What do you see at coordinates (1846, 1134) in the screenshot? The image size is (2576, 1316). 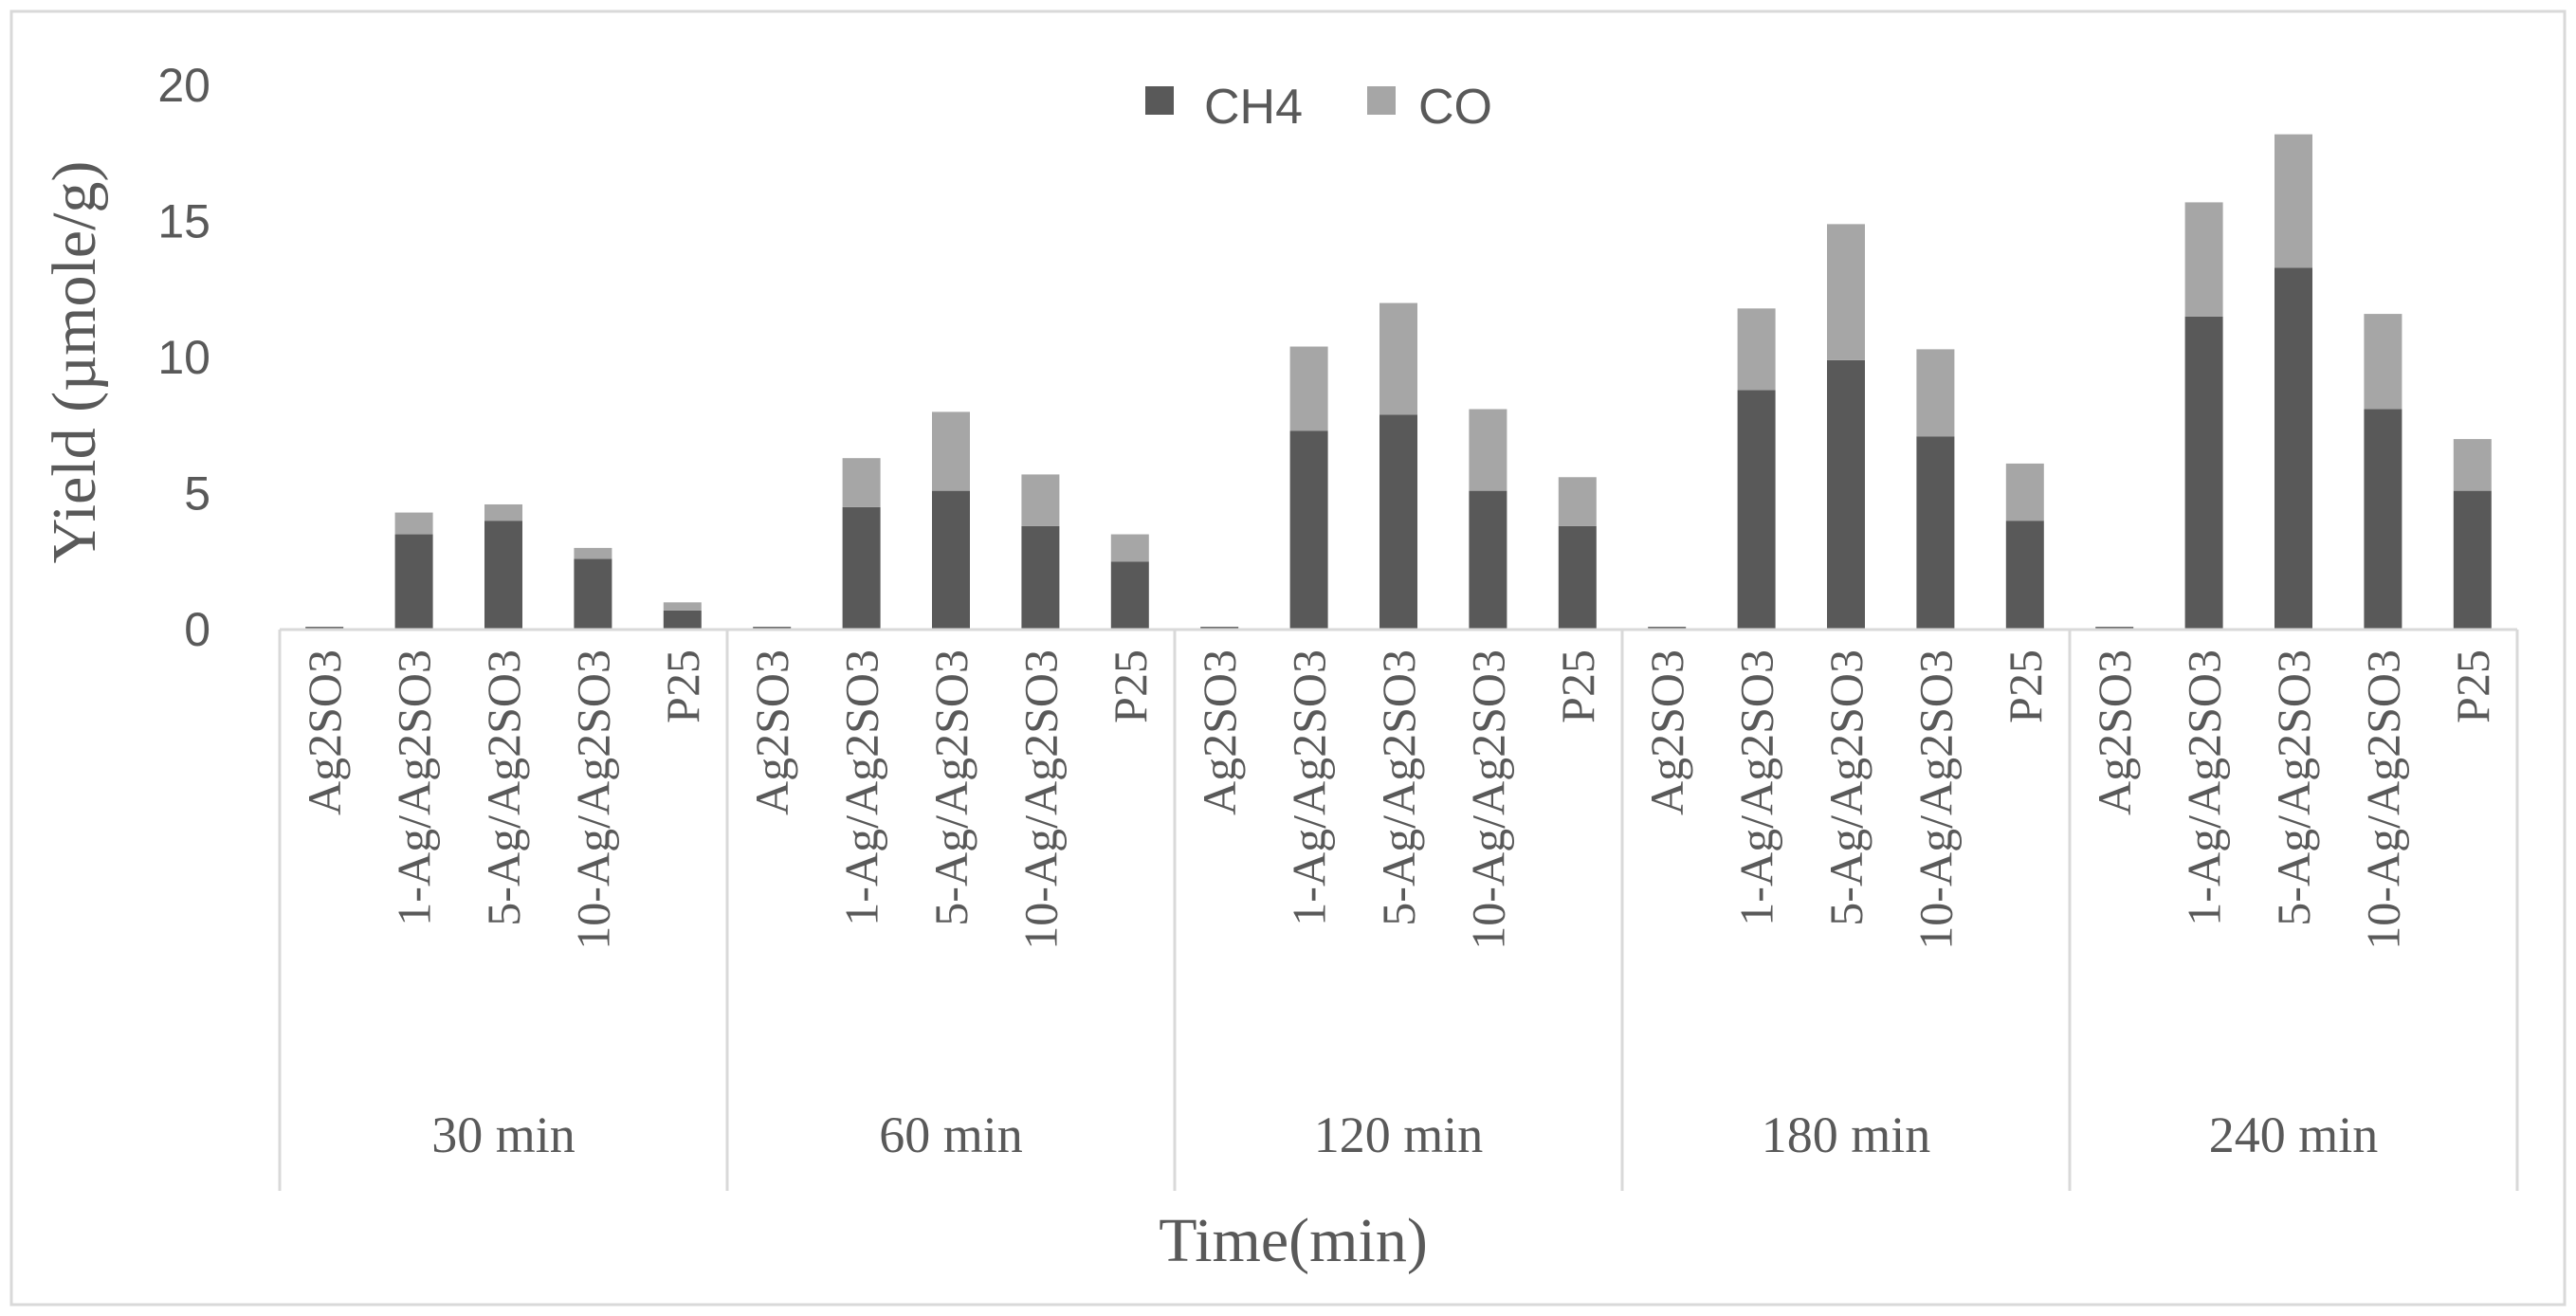 I see `x-group-label: 180 min` at bounding box center [1846, 1134].